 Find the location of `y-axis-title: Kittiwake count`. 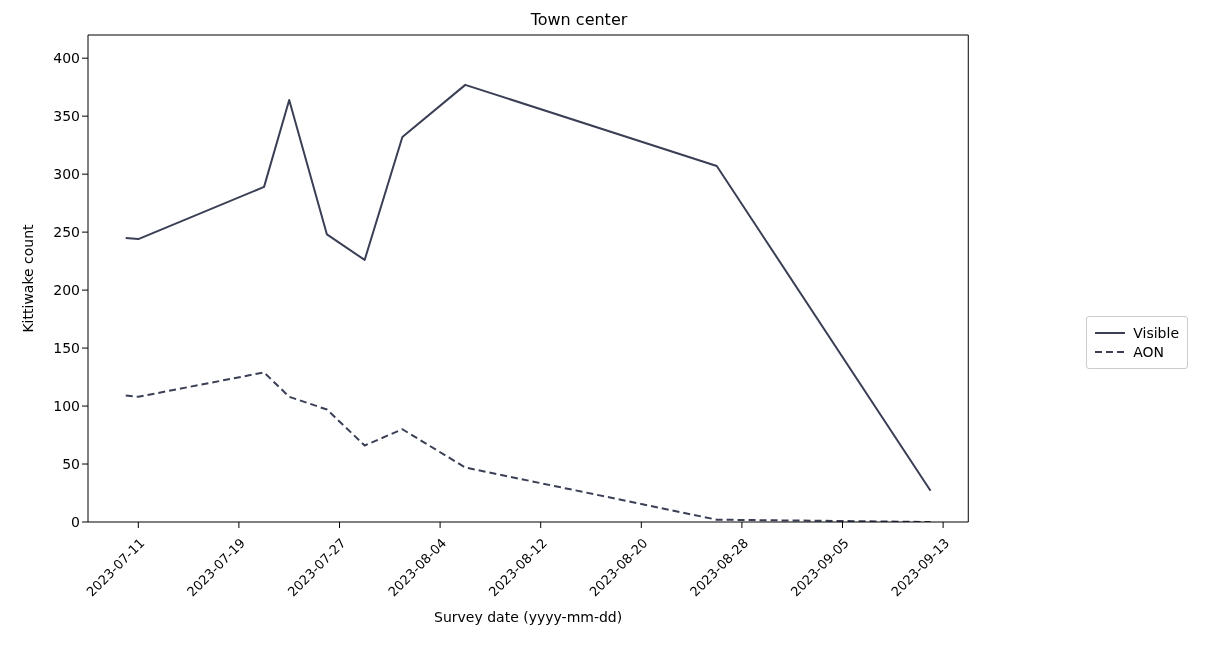

y-axis-title: Kittiwake count is located at coordinates (27, 278).